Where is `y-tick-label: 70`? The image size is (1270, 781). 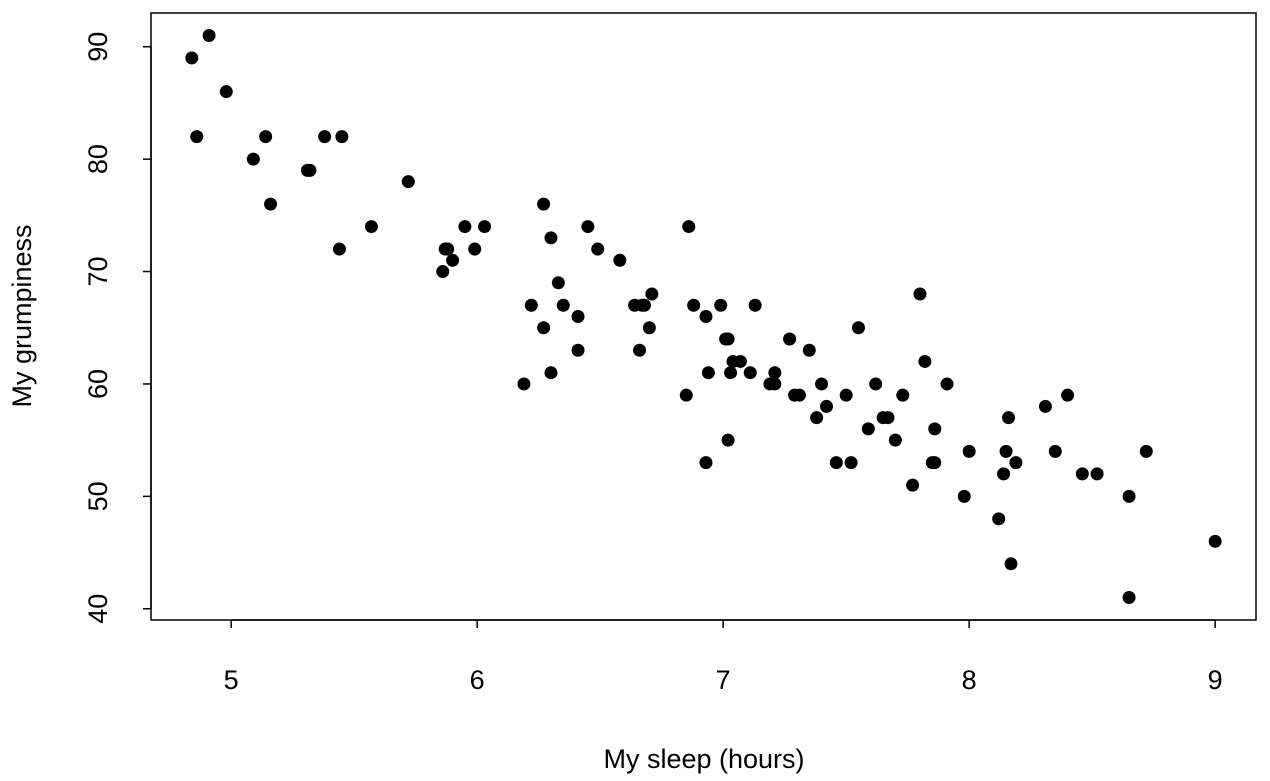 y-tick-label: 70 is located at coordinates (98, 272).